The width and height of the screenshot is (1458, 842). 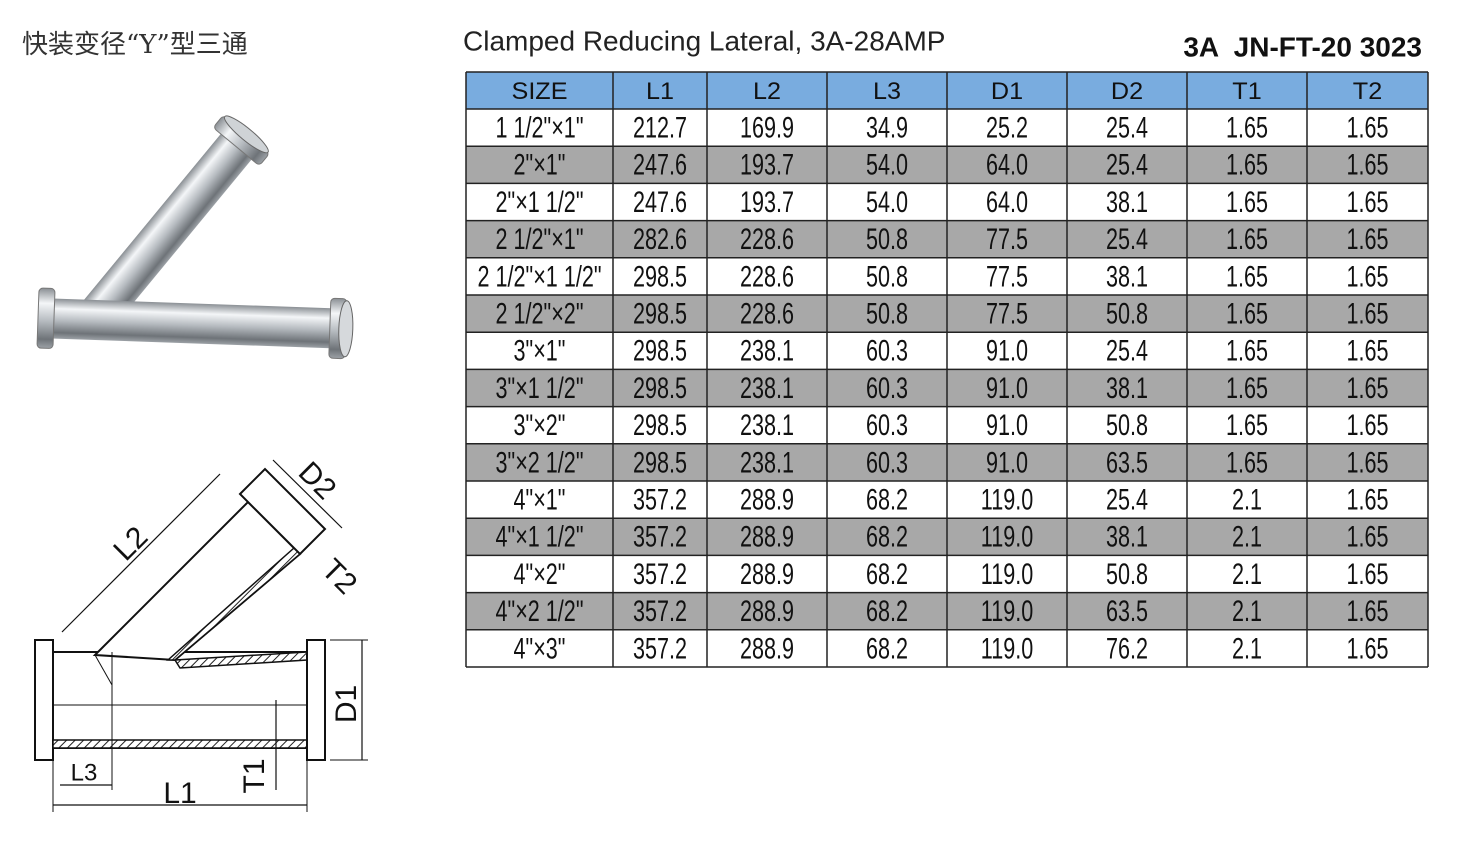 What do you see at coordinates (1127, 91) in the screenshot?
I see `column-header: D2` at bounding box center [1127, 91].